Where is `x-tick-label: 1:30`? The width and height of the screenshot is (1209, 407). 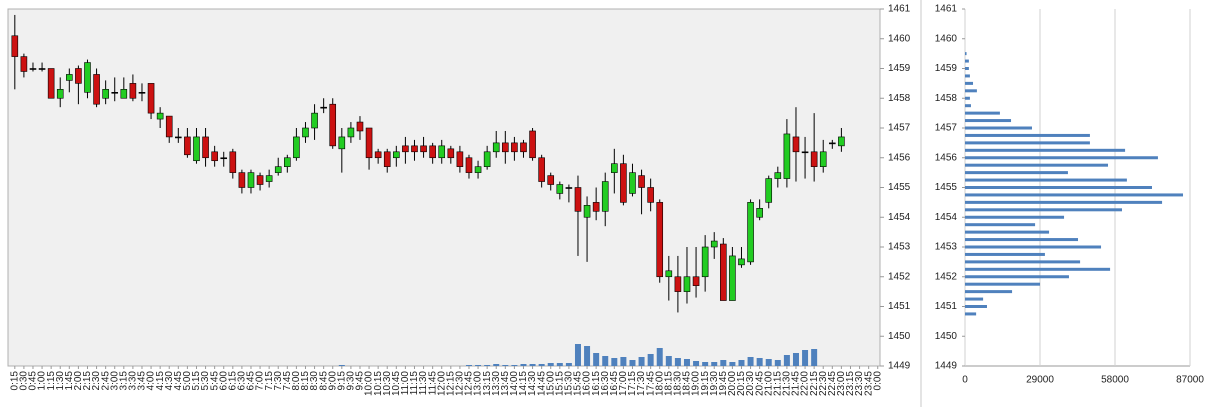 x-tick-label: 1:30 is located at coordinates (60, 381).